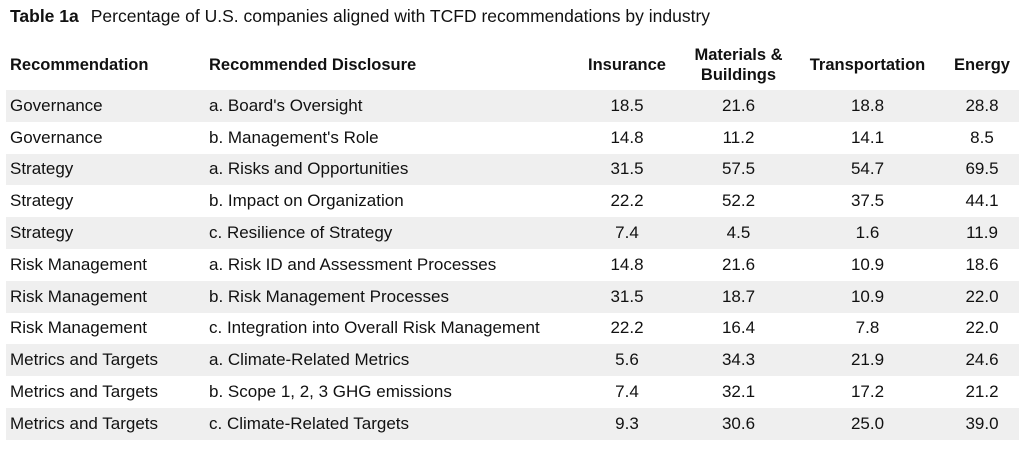 Image resolution: width=1031 pixels, height=449 pixels. I want to click on cell-materials: 11.2, so click(738, 137).